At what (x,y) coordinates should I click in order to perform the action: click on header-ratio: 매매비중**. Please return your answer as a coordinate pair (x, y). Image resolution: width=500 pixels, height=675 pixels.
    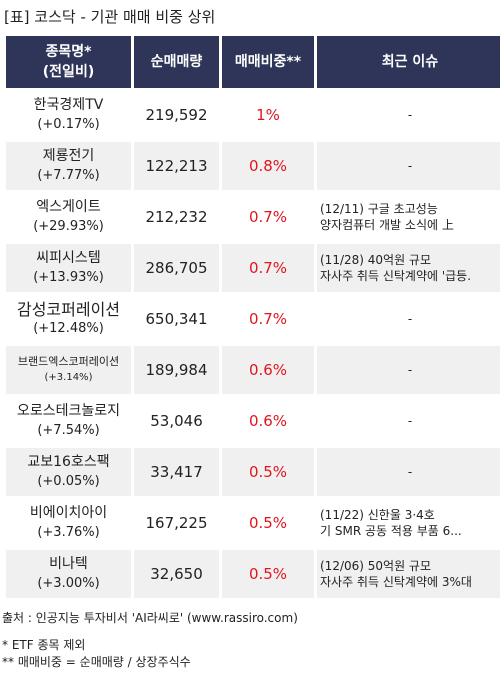
    Looking at the image, I should click on (268, 62).